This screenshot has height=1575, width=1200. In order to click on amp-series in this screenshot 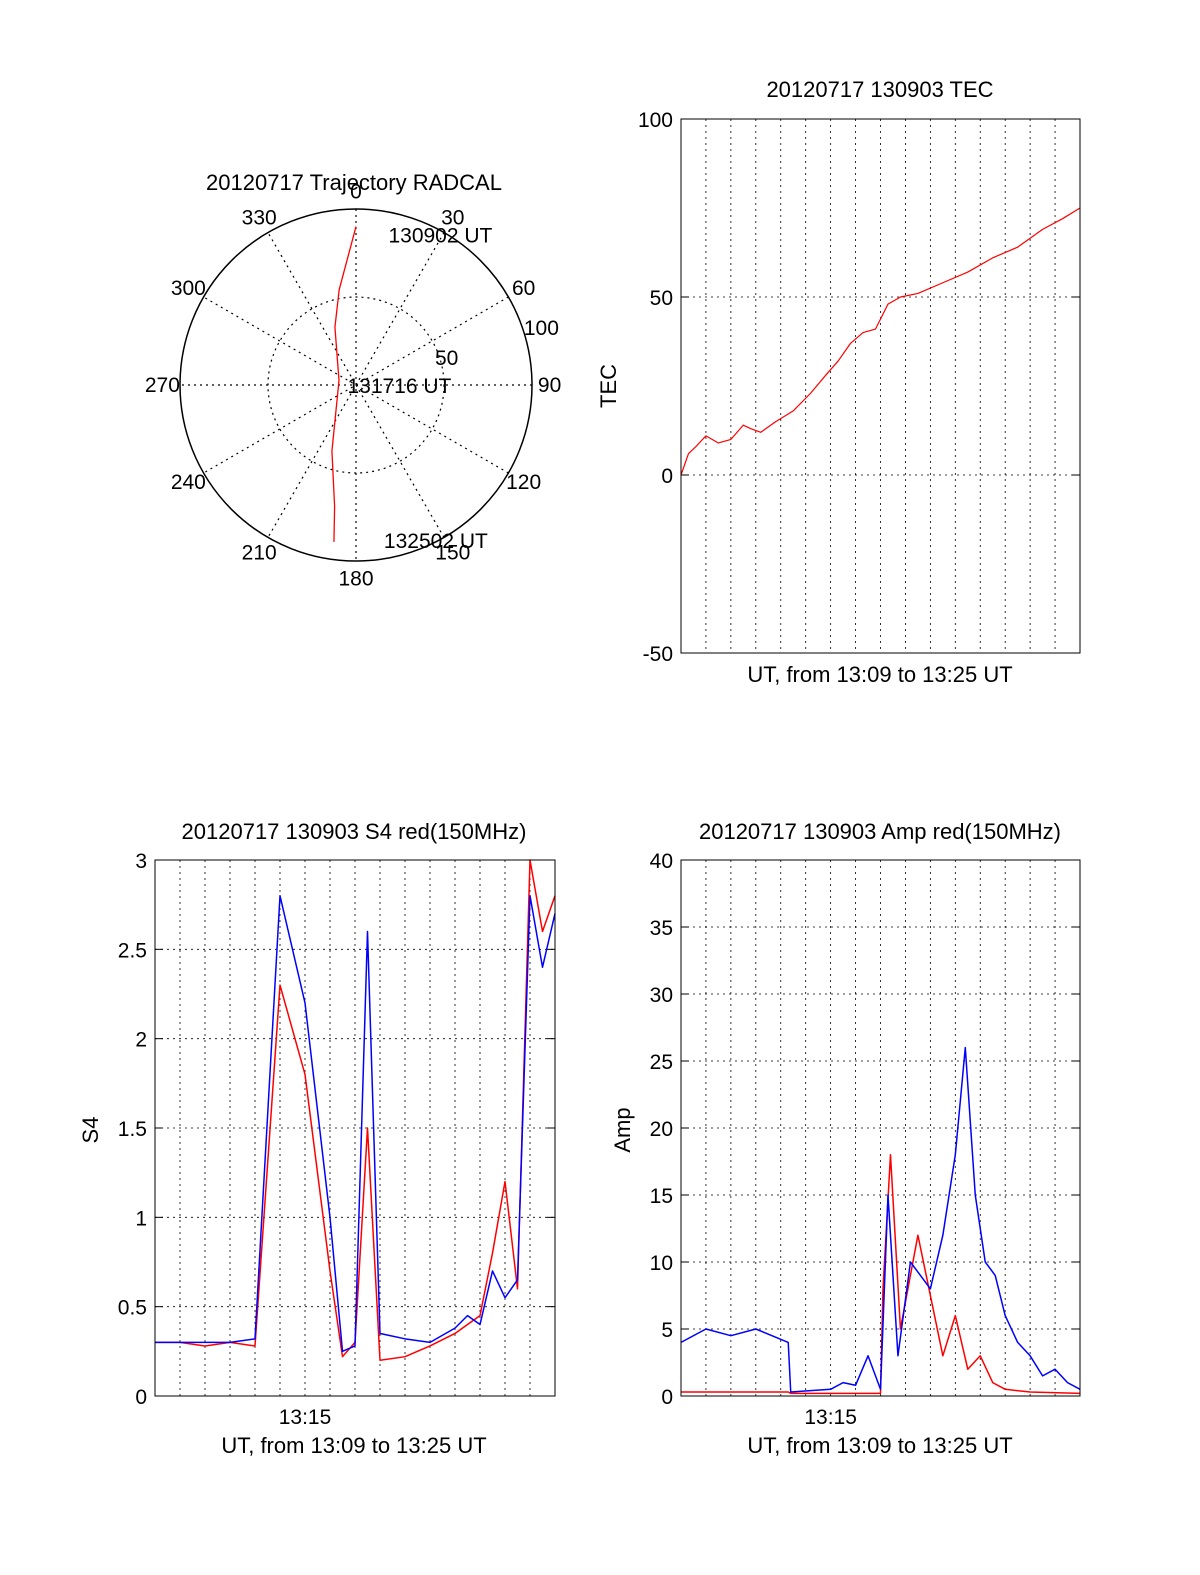, I will do `click(880, 1220)`.